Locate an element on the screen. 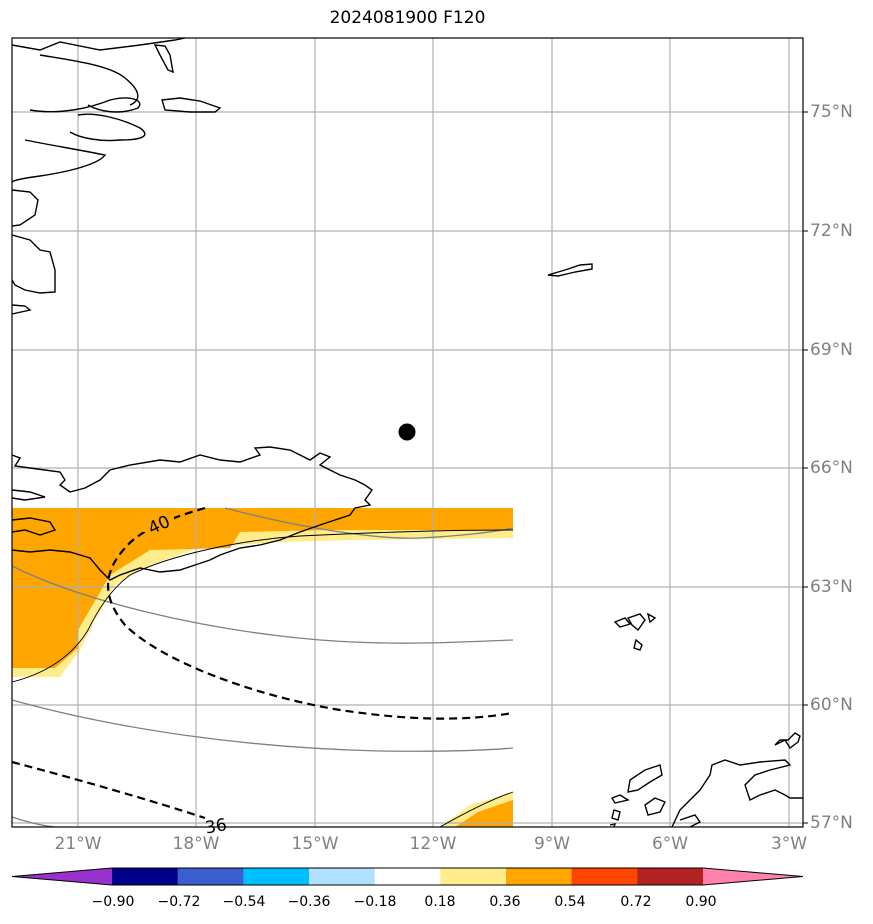 This screenshot has width=873, height=924. colorbar-tick: 0.54 is located at coordinates (570, 902).